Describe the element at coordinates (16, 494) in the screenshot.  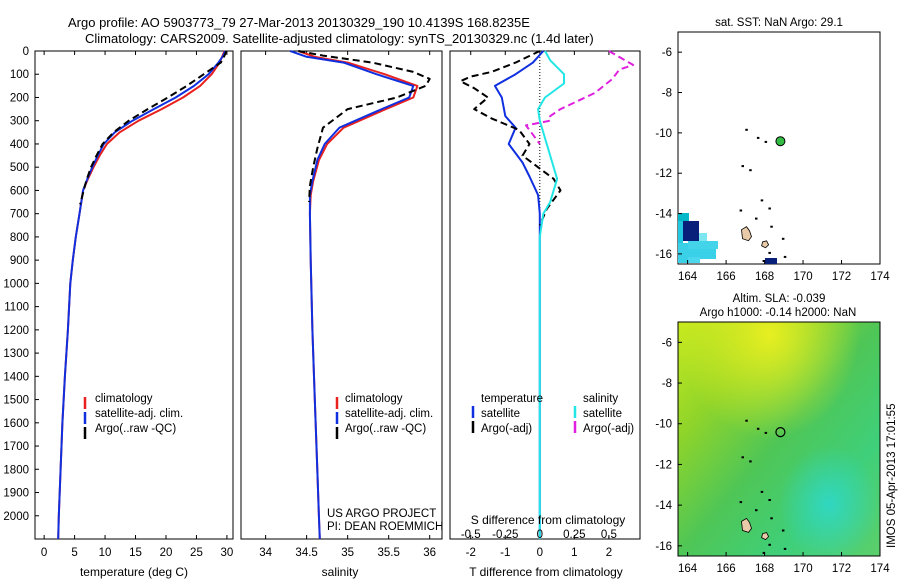
I see `y-tick-label: 1900` at that location.